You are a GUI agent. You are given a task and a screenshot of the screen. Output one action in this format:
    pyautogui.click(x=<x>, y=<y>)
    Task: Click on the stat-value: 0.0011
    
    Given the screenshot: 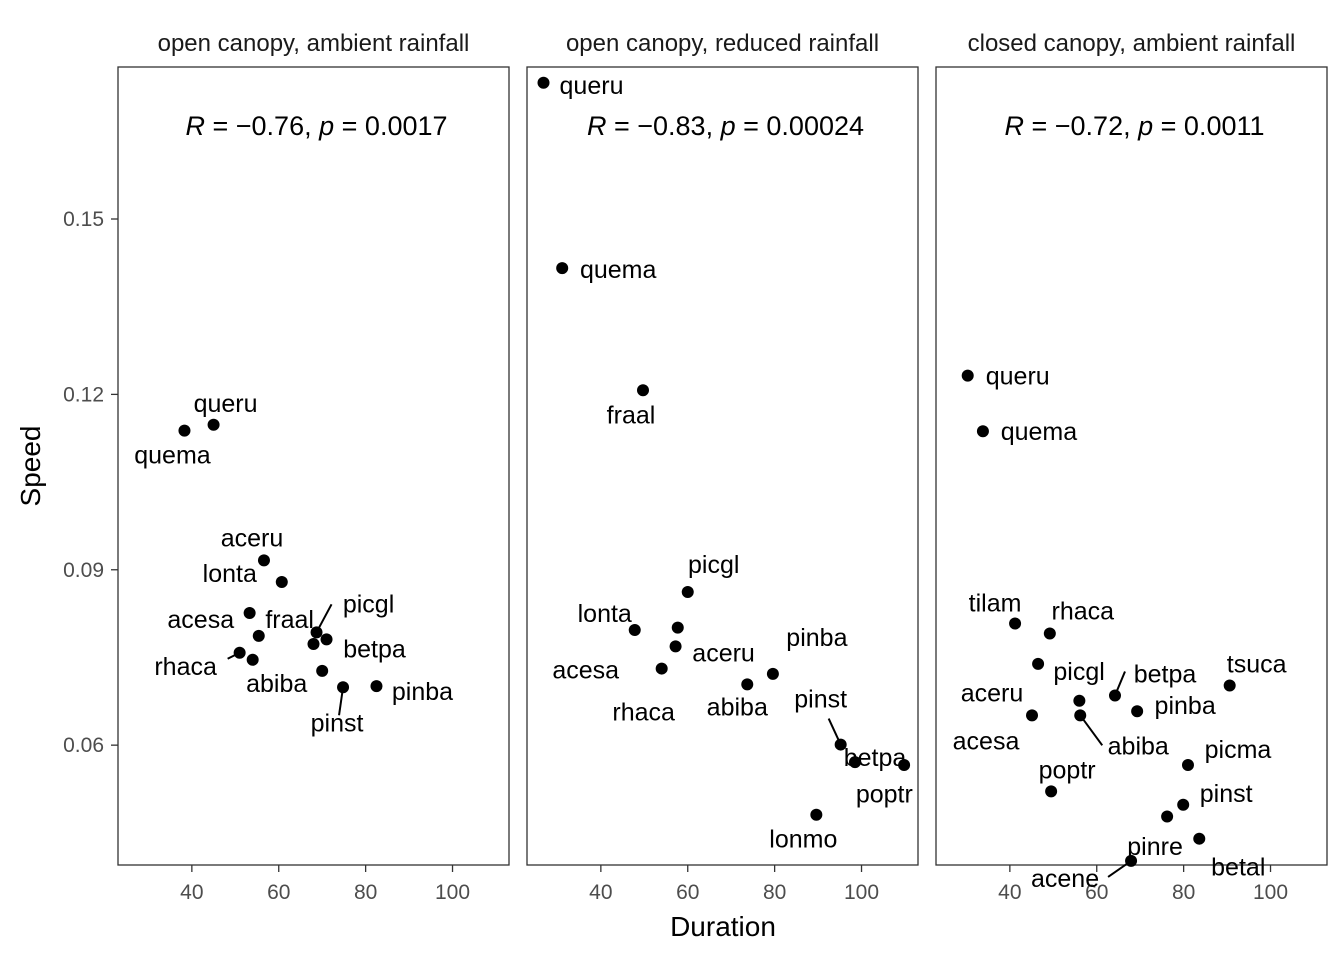 What is the action you would take?
    pyautogui.click(x=1224, y=126)
    